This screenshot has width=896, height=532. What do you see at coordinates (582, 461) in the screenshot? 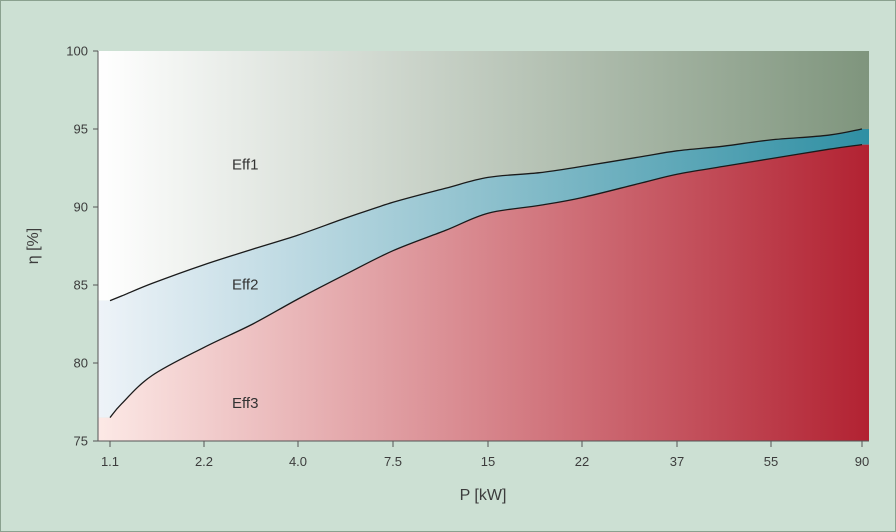
I see `x-tick-label: 22` at bounding box center [582, 461].